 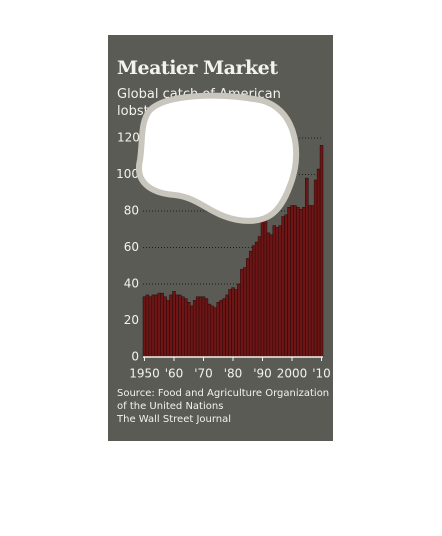 What do you see at coordinates (127, 174) in the screenshot?
I see `y-tick-label: 100` at bounding box center [127, 174].